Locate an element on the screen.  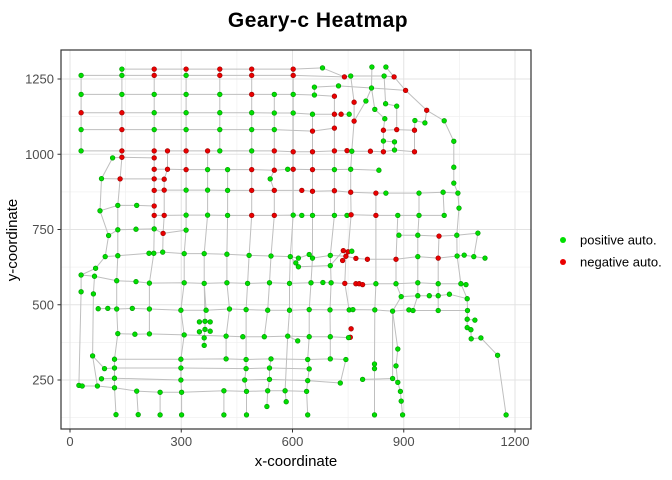
y-tick-label: 500 is located at coordinates (43, 304).